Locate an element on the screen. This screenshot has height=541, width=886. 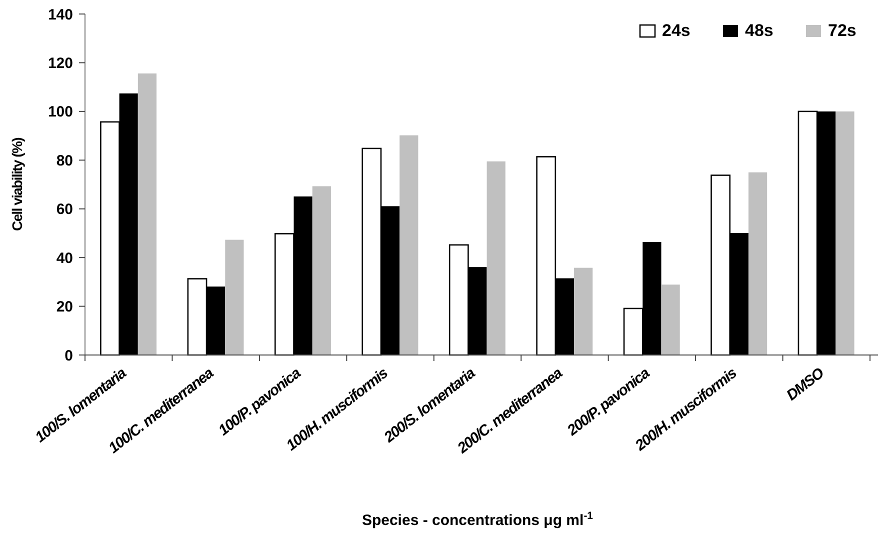
y-axis-title: Cell viability (%) is located at coordinates (17, 184).